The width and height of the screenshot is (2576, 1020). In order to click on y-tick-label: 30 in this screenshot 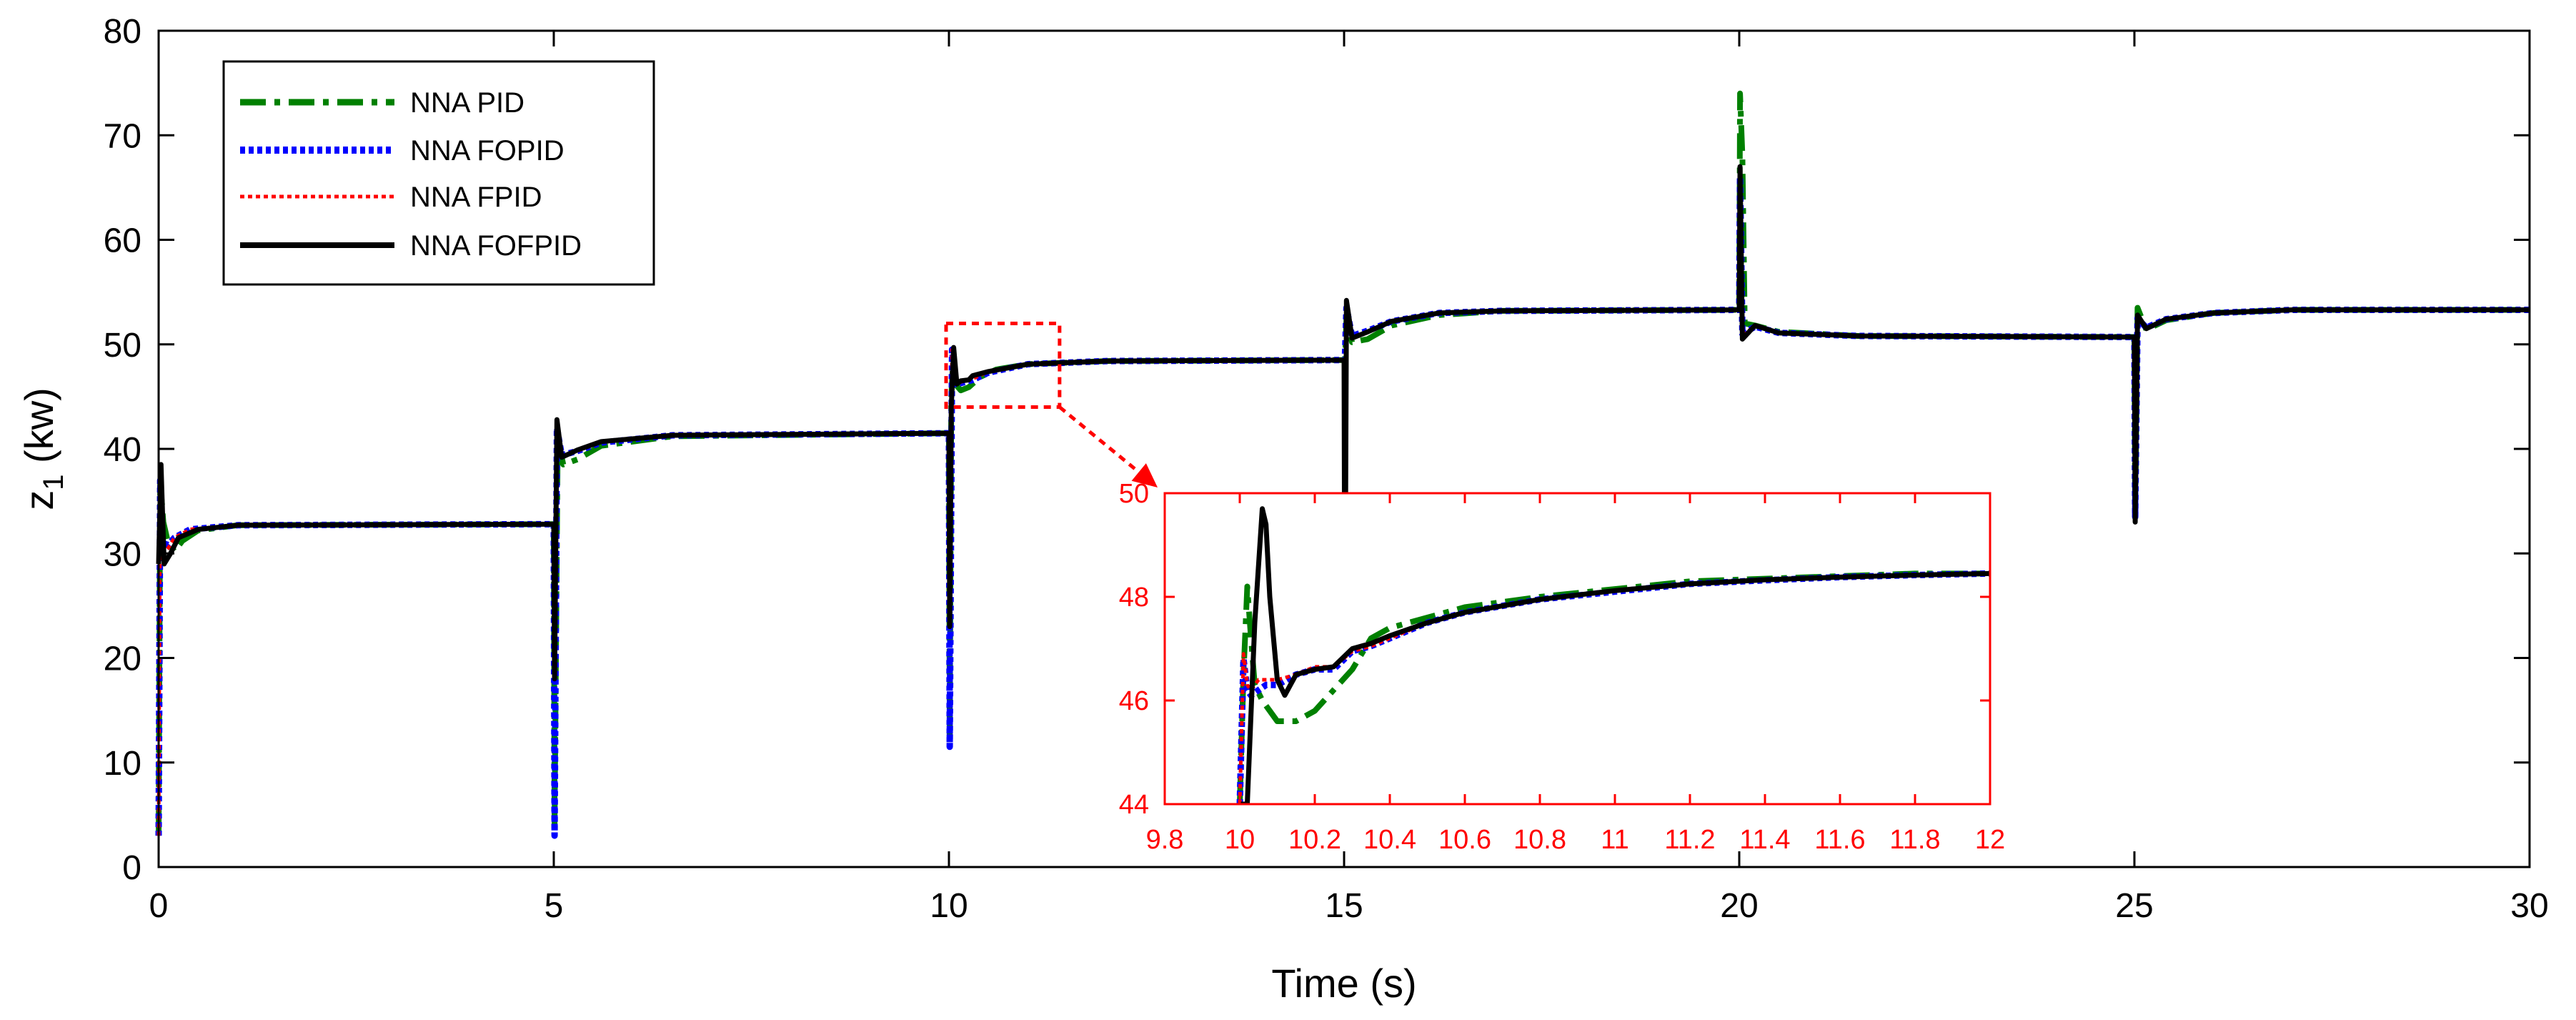, I will do `click(122, 554)`.